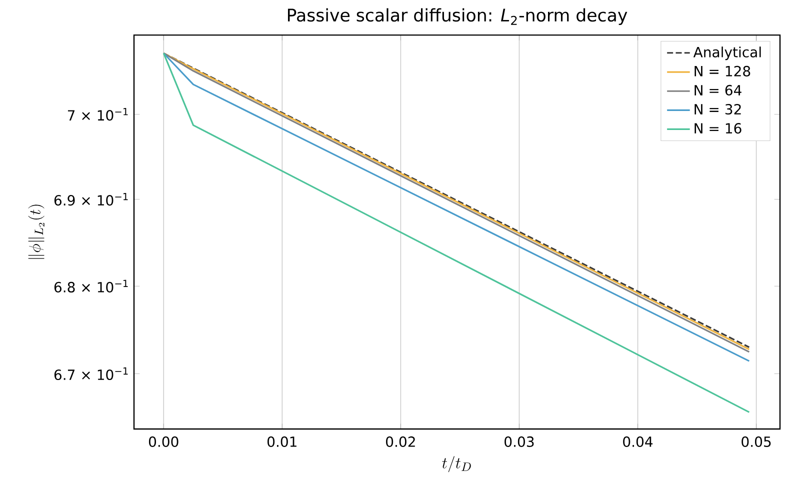 This screenshot has height=490, width=790. Describe the element at coordinates (91, 199) in the screenshot. I see `y-tick-label: 6.9 × 10$^{−1}$` at that location.